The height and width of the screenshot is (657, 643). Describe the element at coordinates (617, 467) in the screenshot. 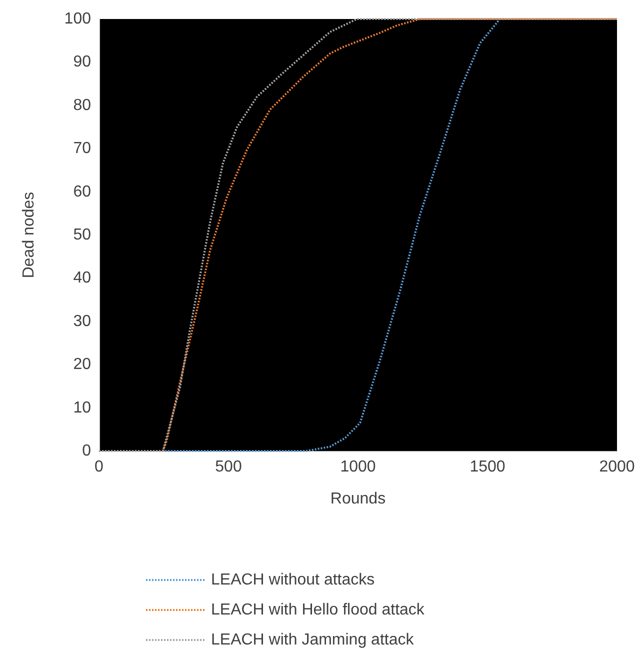

I see `x-tick-label: 2000` at that location.